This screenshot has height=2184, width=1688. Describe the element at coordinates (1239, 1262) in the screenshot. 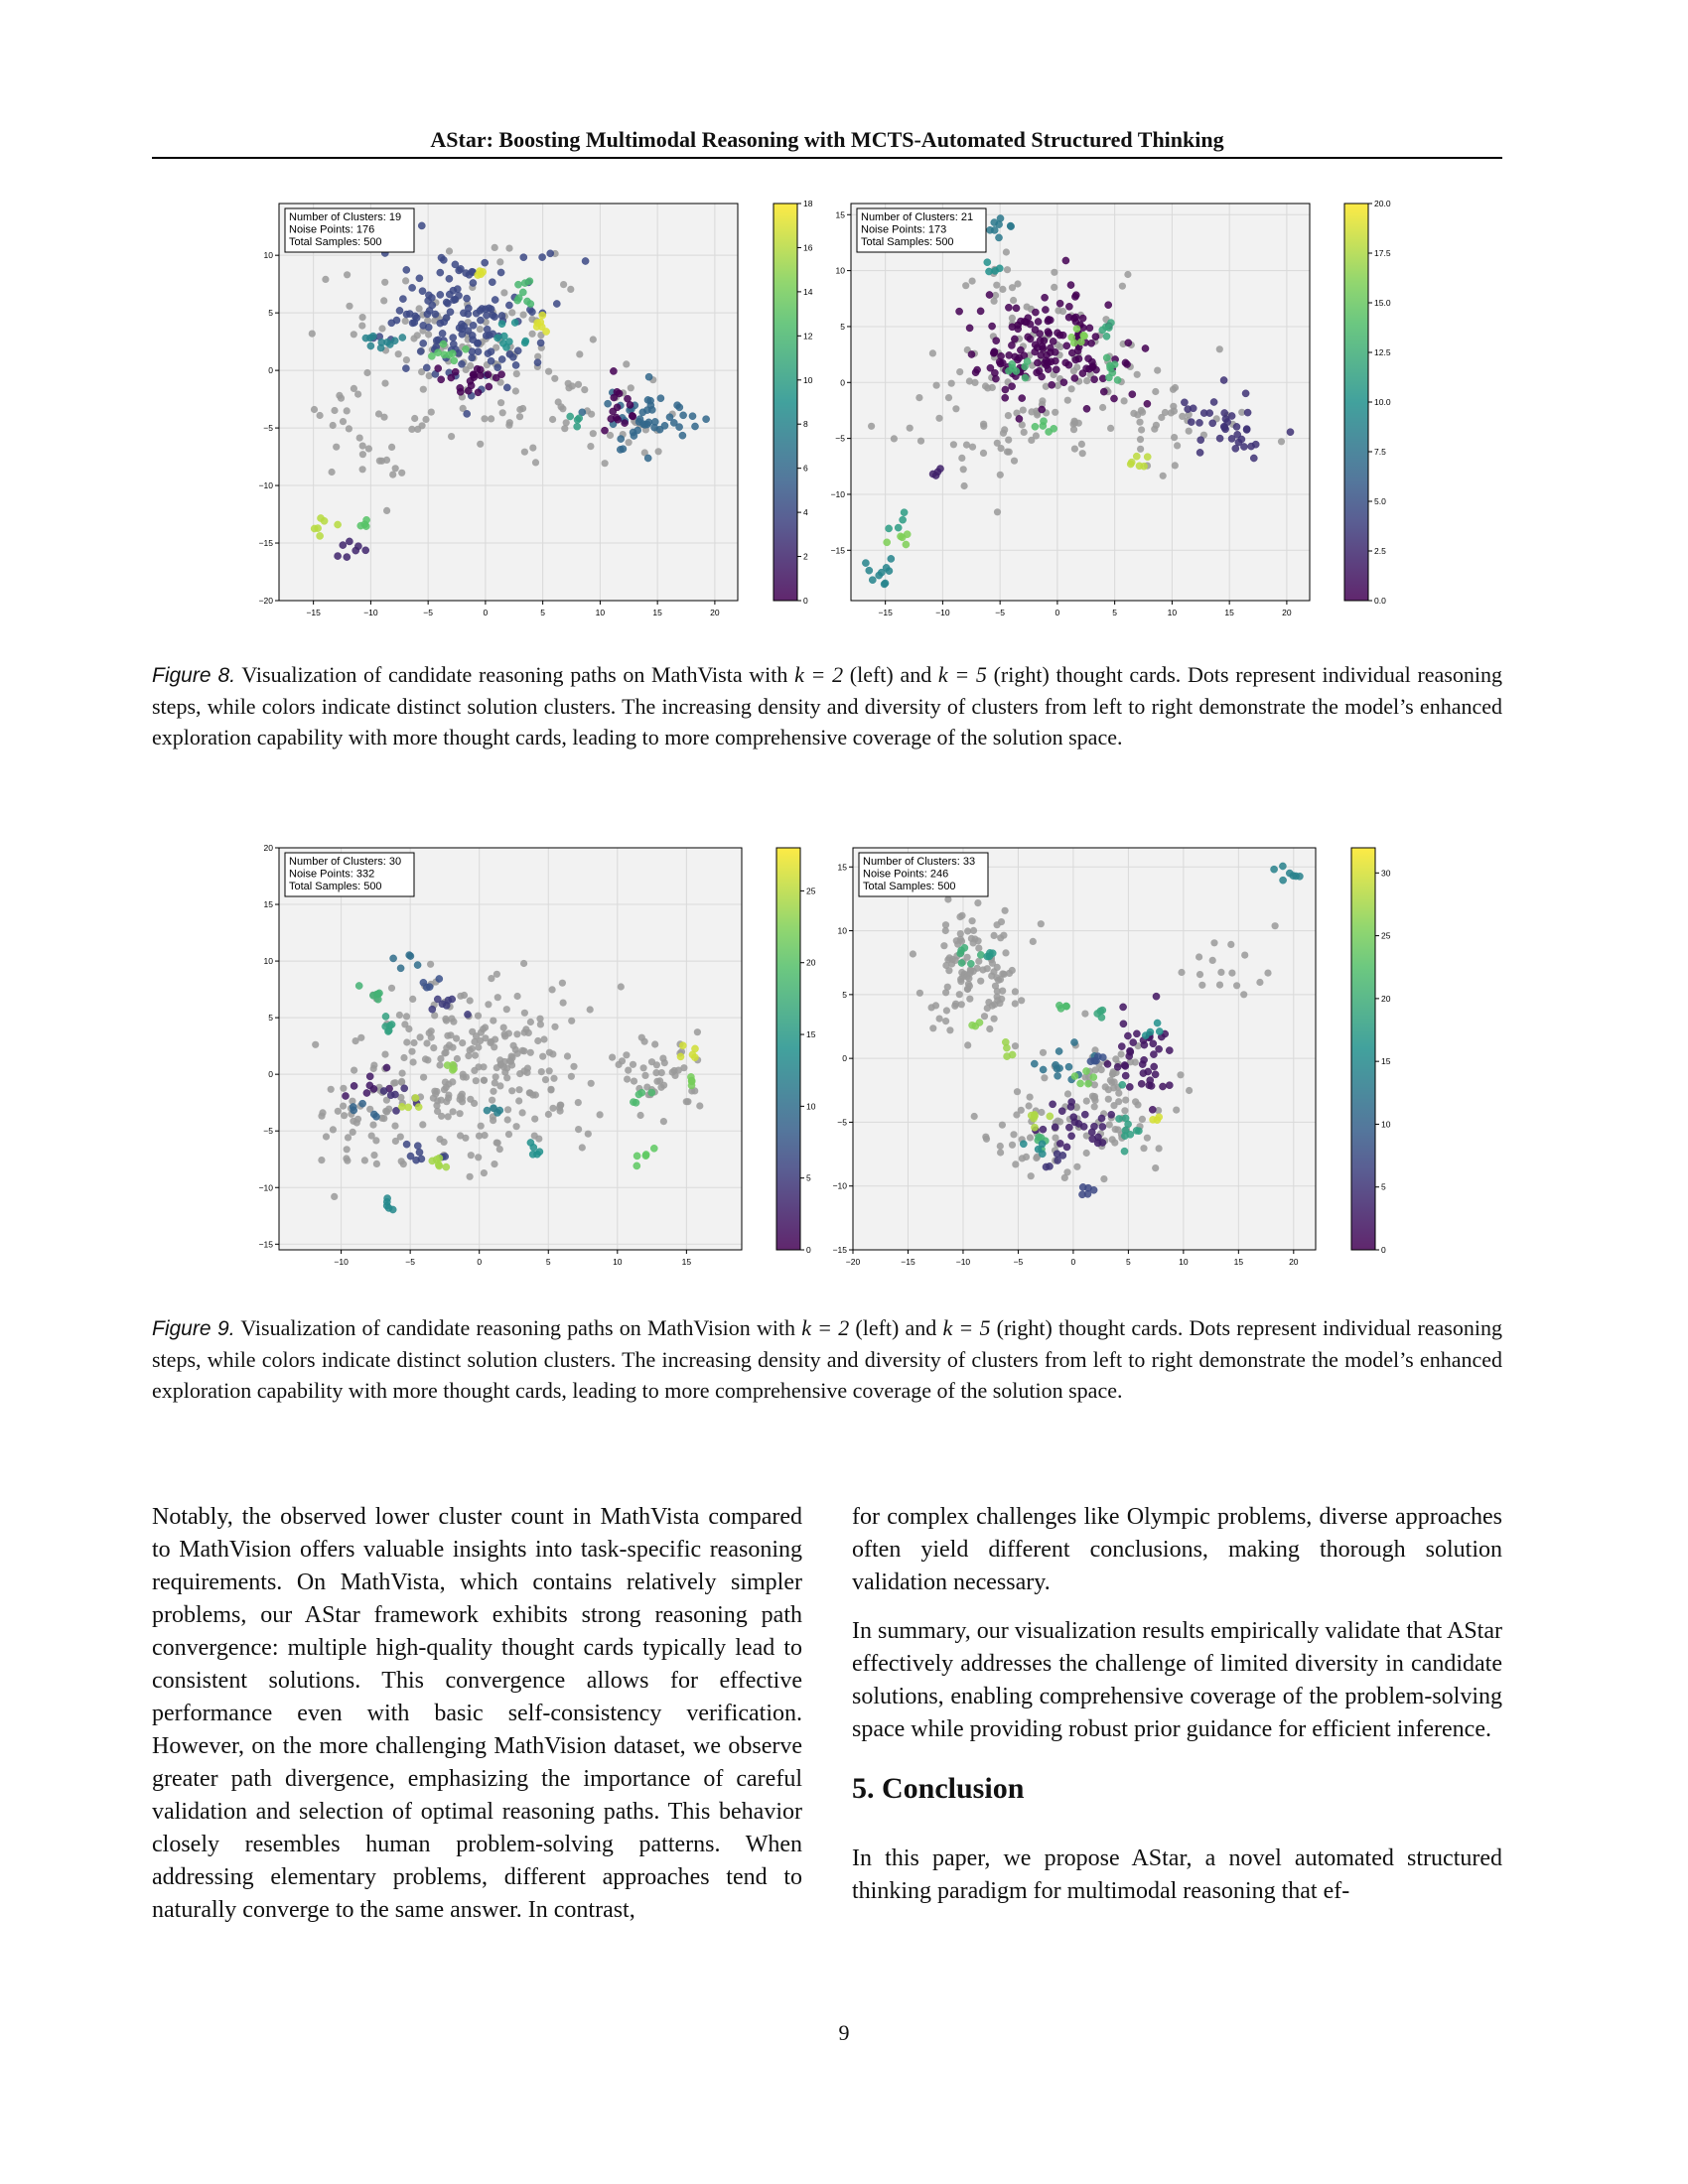

I see `x-tick-label: 15` at that location.